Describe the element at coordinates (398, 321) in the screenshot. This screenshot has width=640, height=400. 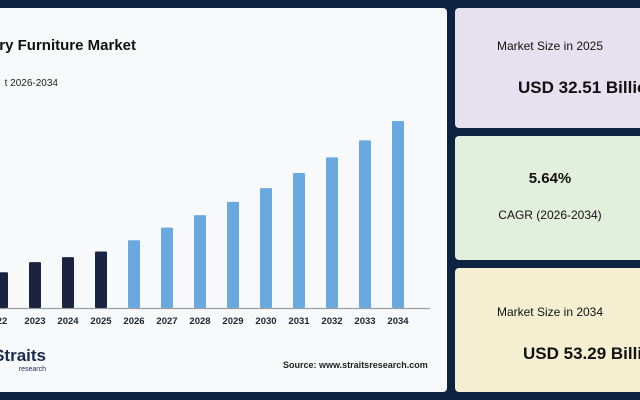
I see `x-tick-label: 2034` at that location.